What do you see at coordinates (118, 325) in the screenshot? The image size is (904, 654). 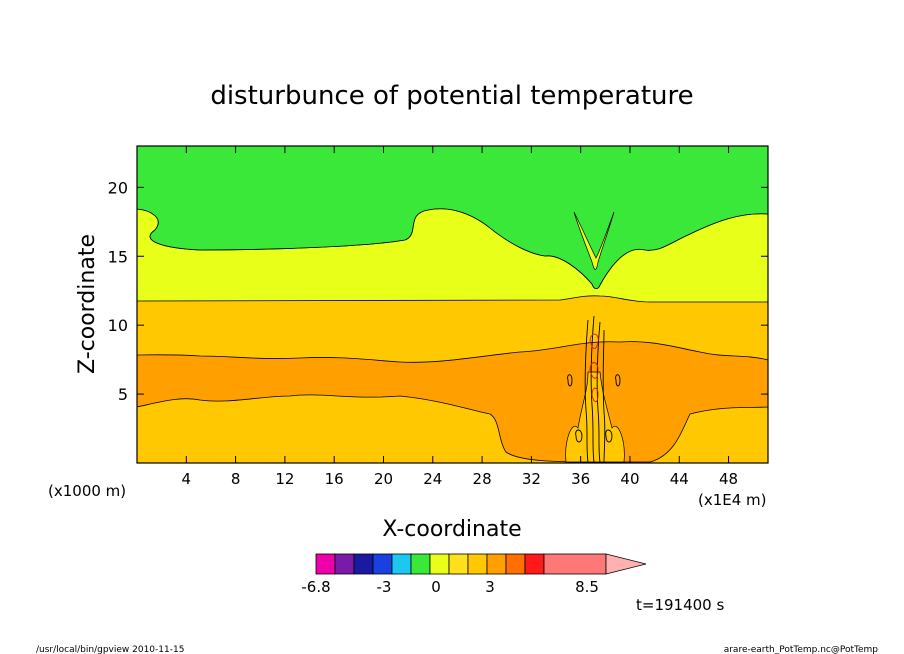 I see `y-tick-label: 10` at bounding box center [118, 325].